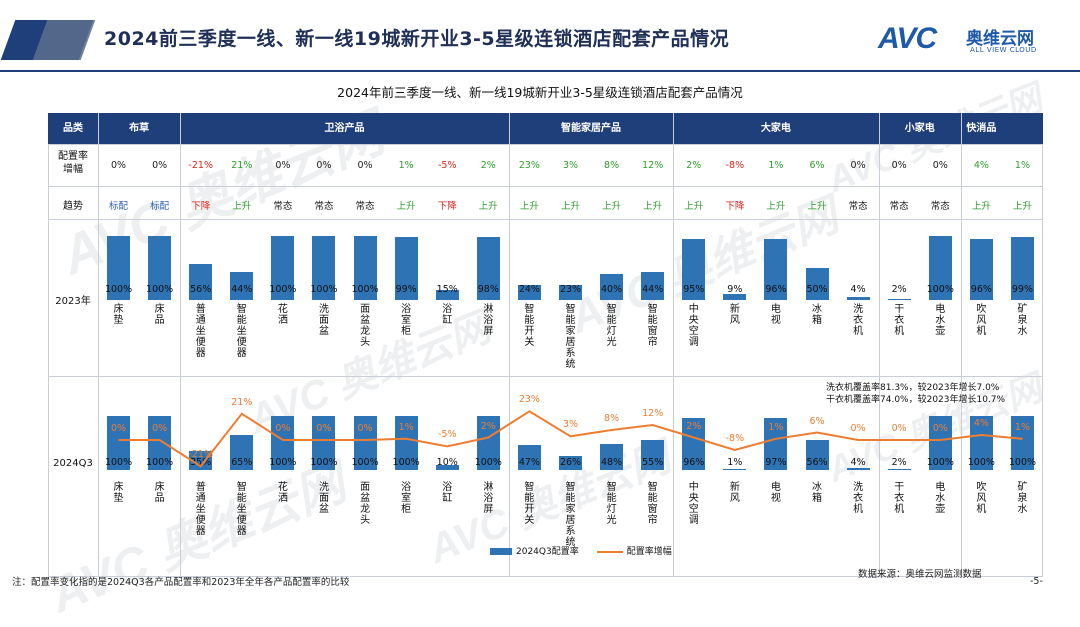  Describe the element at coordinates (417, 39) in the screenshot. I see `slide-title: 2024前三季度一线、新一线19城新开业3-5星级连锁酒店配套产品情况` at that location.